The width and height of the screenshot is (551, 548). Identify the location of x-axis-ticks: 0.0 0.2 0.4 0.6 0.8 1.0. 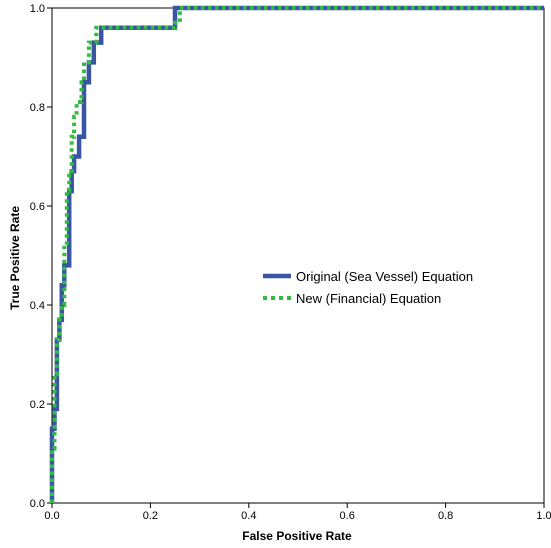
(297, 512).